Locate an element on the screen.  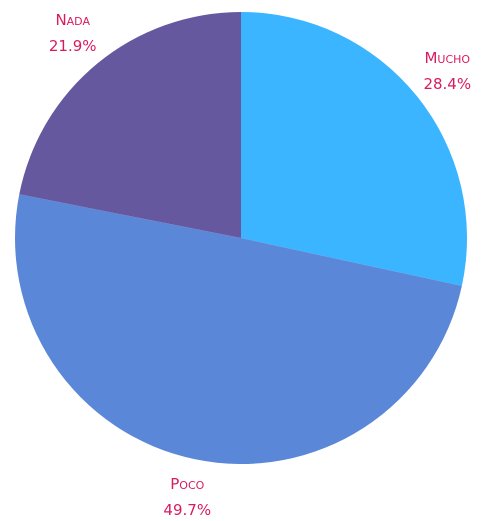
slice-category-label: Nada is located at coordinates (72, 20).